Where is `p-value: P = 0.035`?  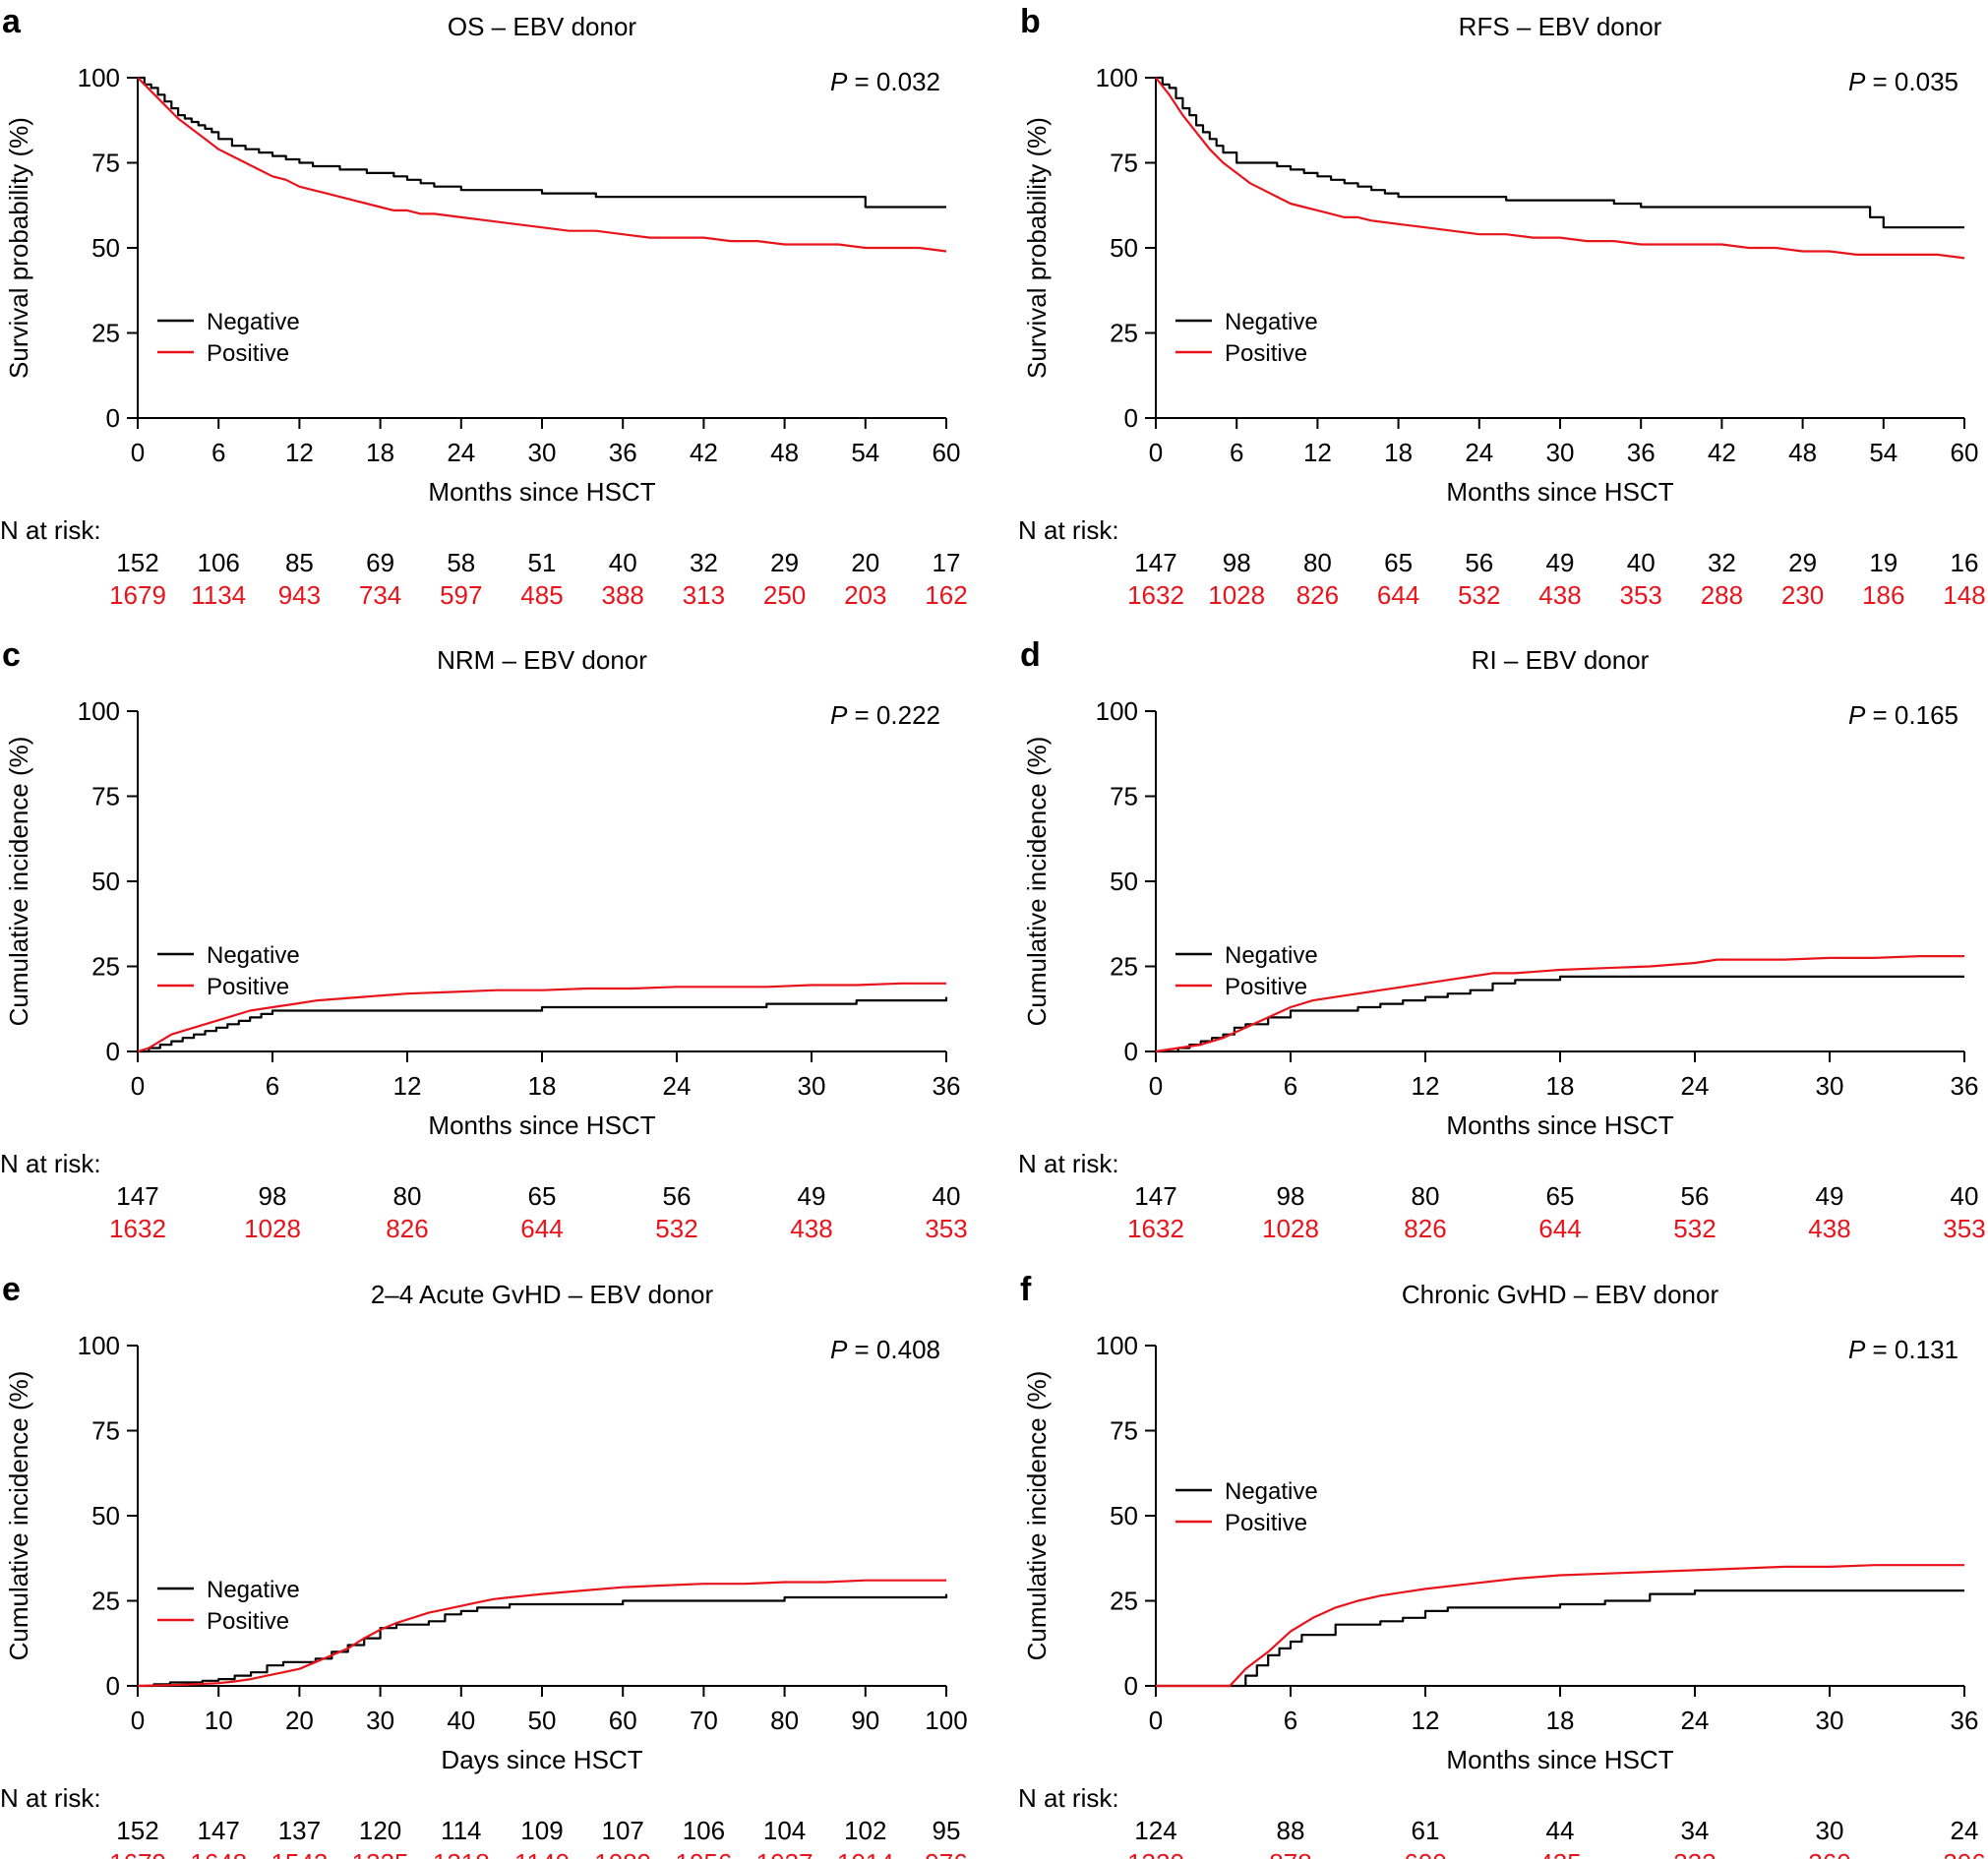 p-value: P = 0.035 is located at coordinates (1903, 81).